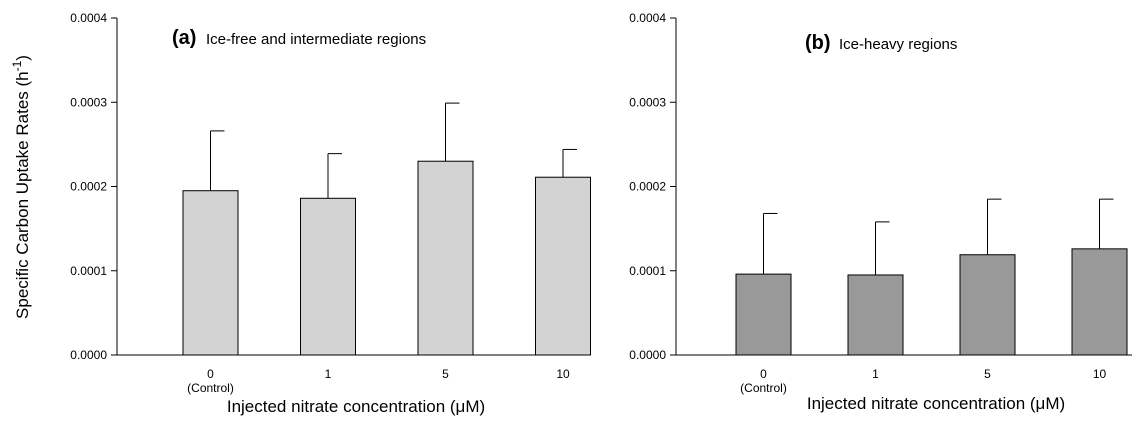  What do you see at coordinates (21, 187) in the screenshot?
I see `y-axis-label: Specific Carbon Uptake Rates (h-1)` at bounding box center [21, 187].